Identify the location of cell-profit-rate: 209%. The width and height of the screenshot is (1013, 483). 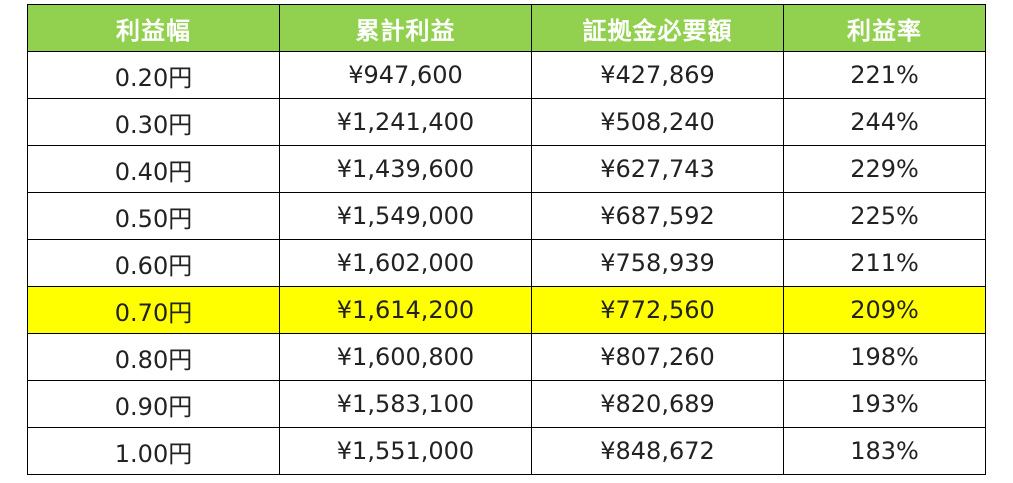
(884, 310).